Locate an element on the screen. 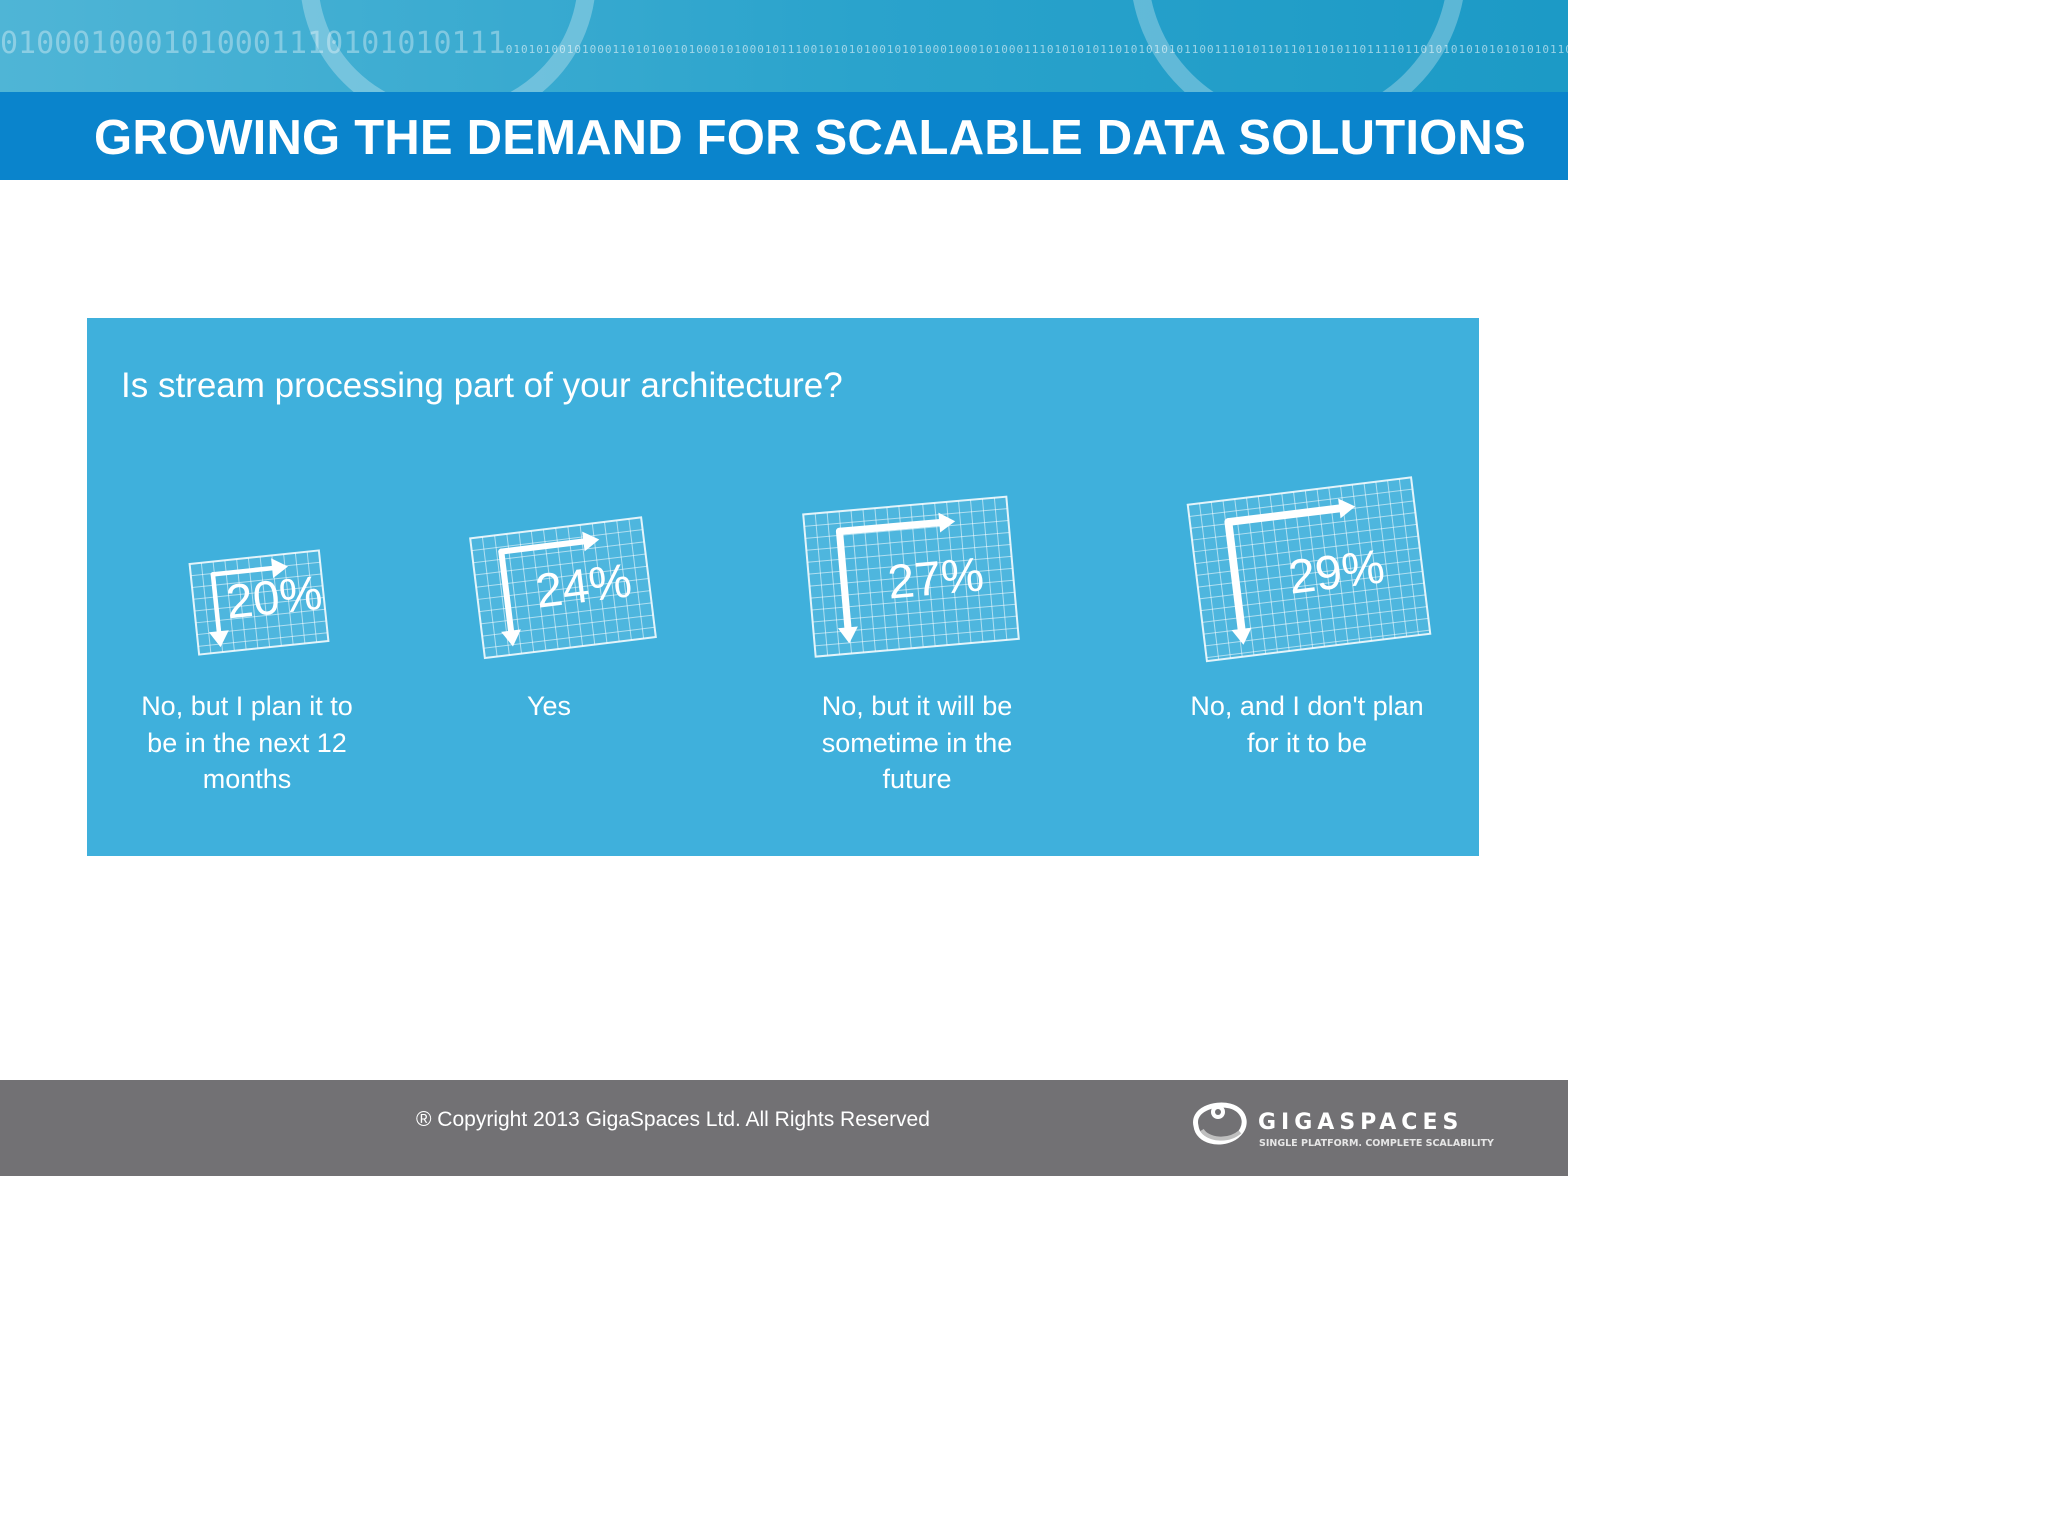  chart-category-label-line: Yes is located at coordinates (549, 706).